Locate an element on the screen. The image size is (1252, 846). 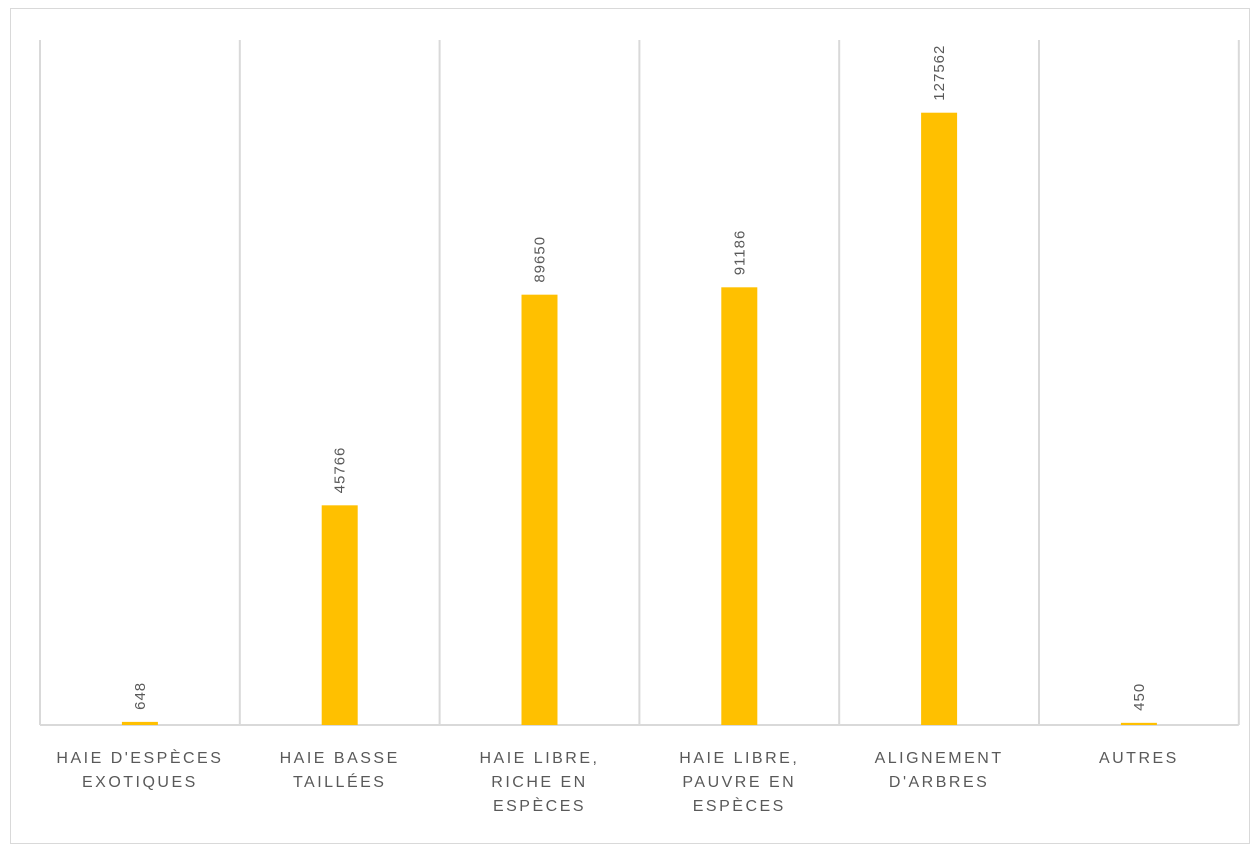
data-label: 91186 is located at coordinates (739, 253).